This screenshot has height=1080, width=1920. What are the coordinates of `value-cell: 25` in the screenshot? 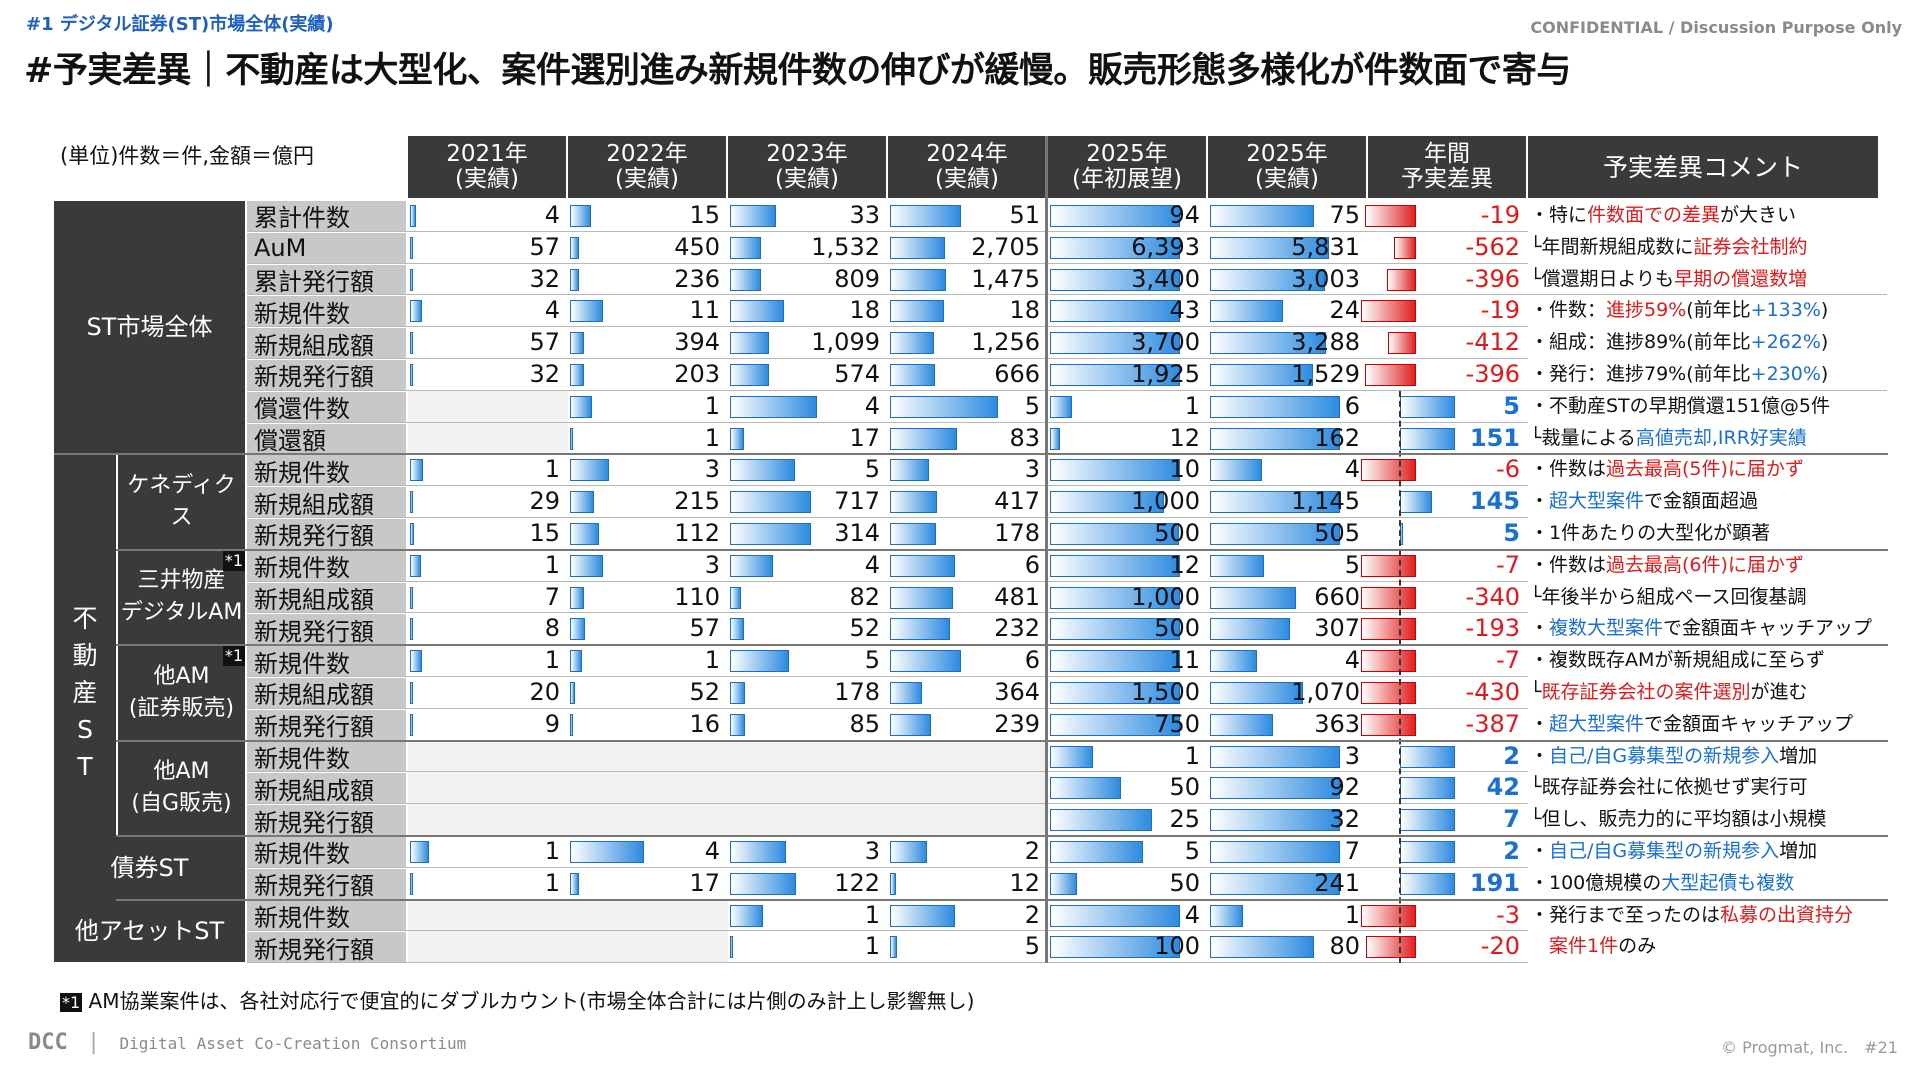 It's located at (1184, 819).